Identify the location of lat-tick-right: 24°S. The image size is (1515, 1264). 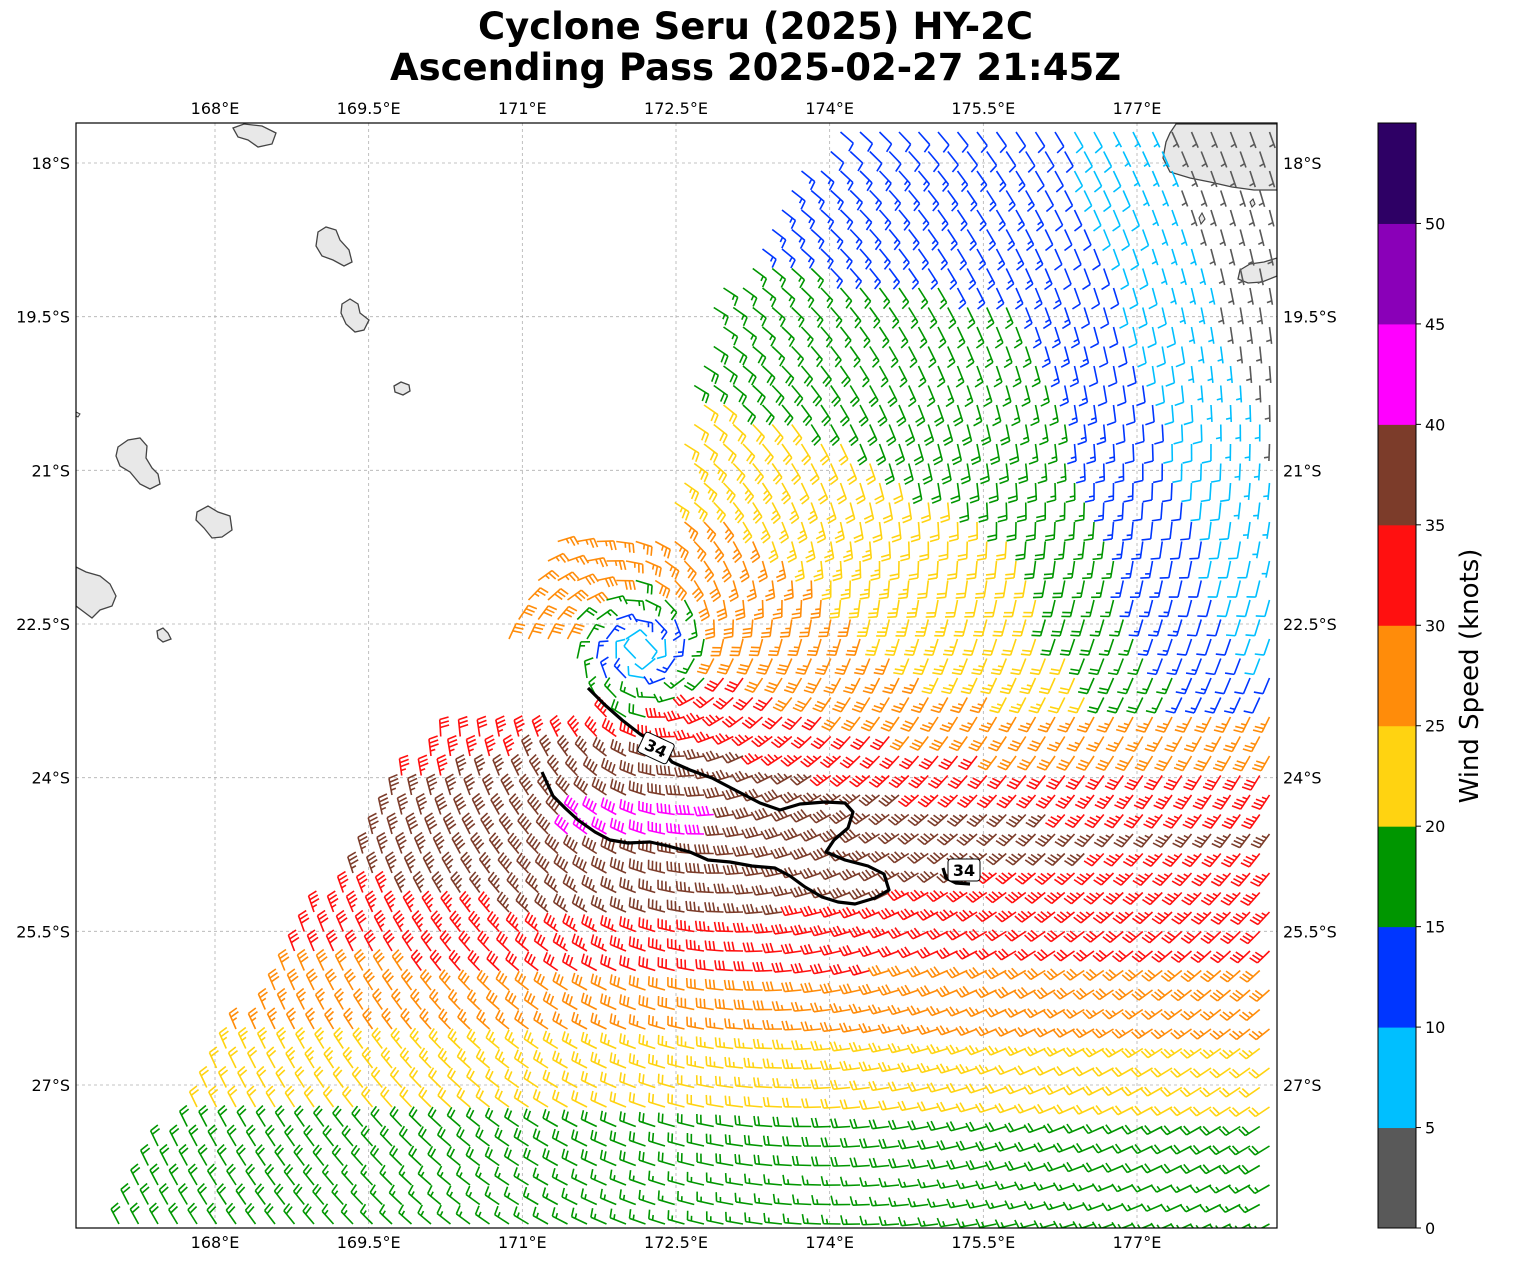
(1302, 778).